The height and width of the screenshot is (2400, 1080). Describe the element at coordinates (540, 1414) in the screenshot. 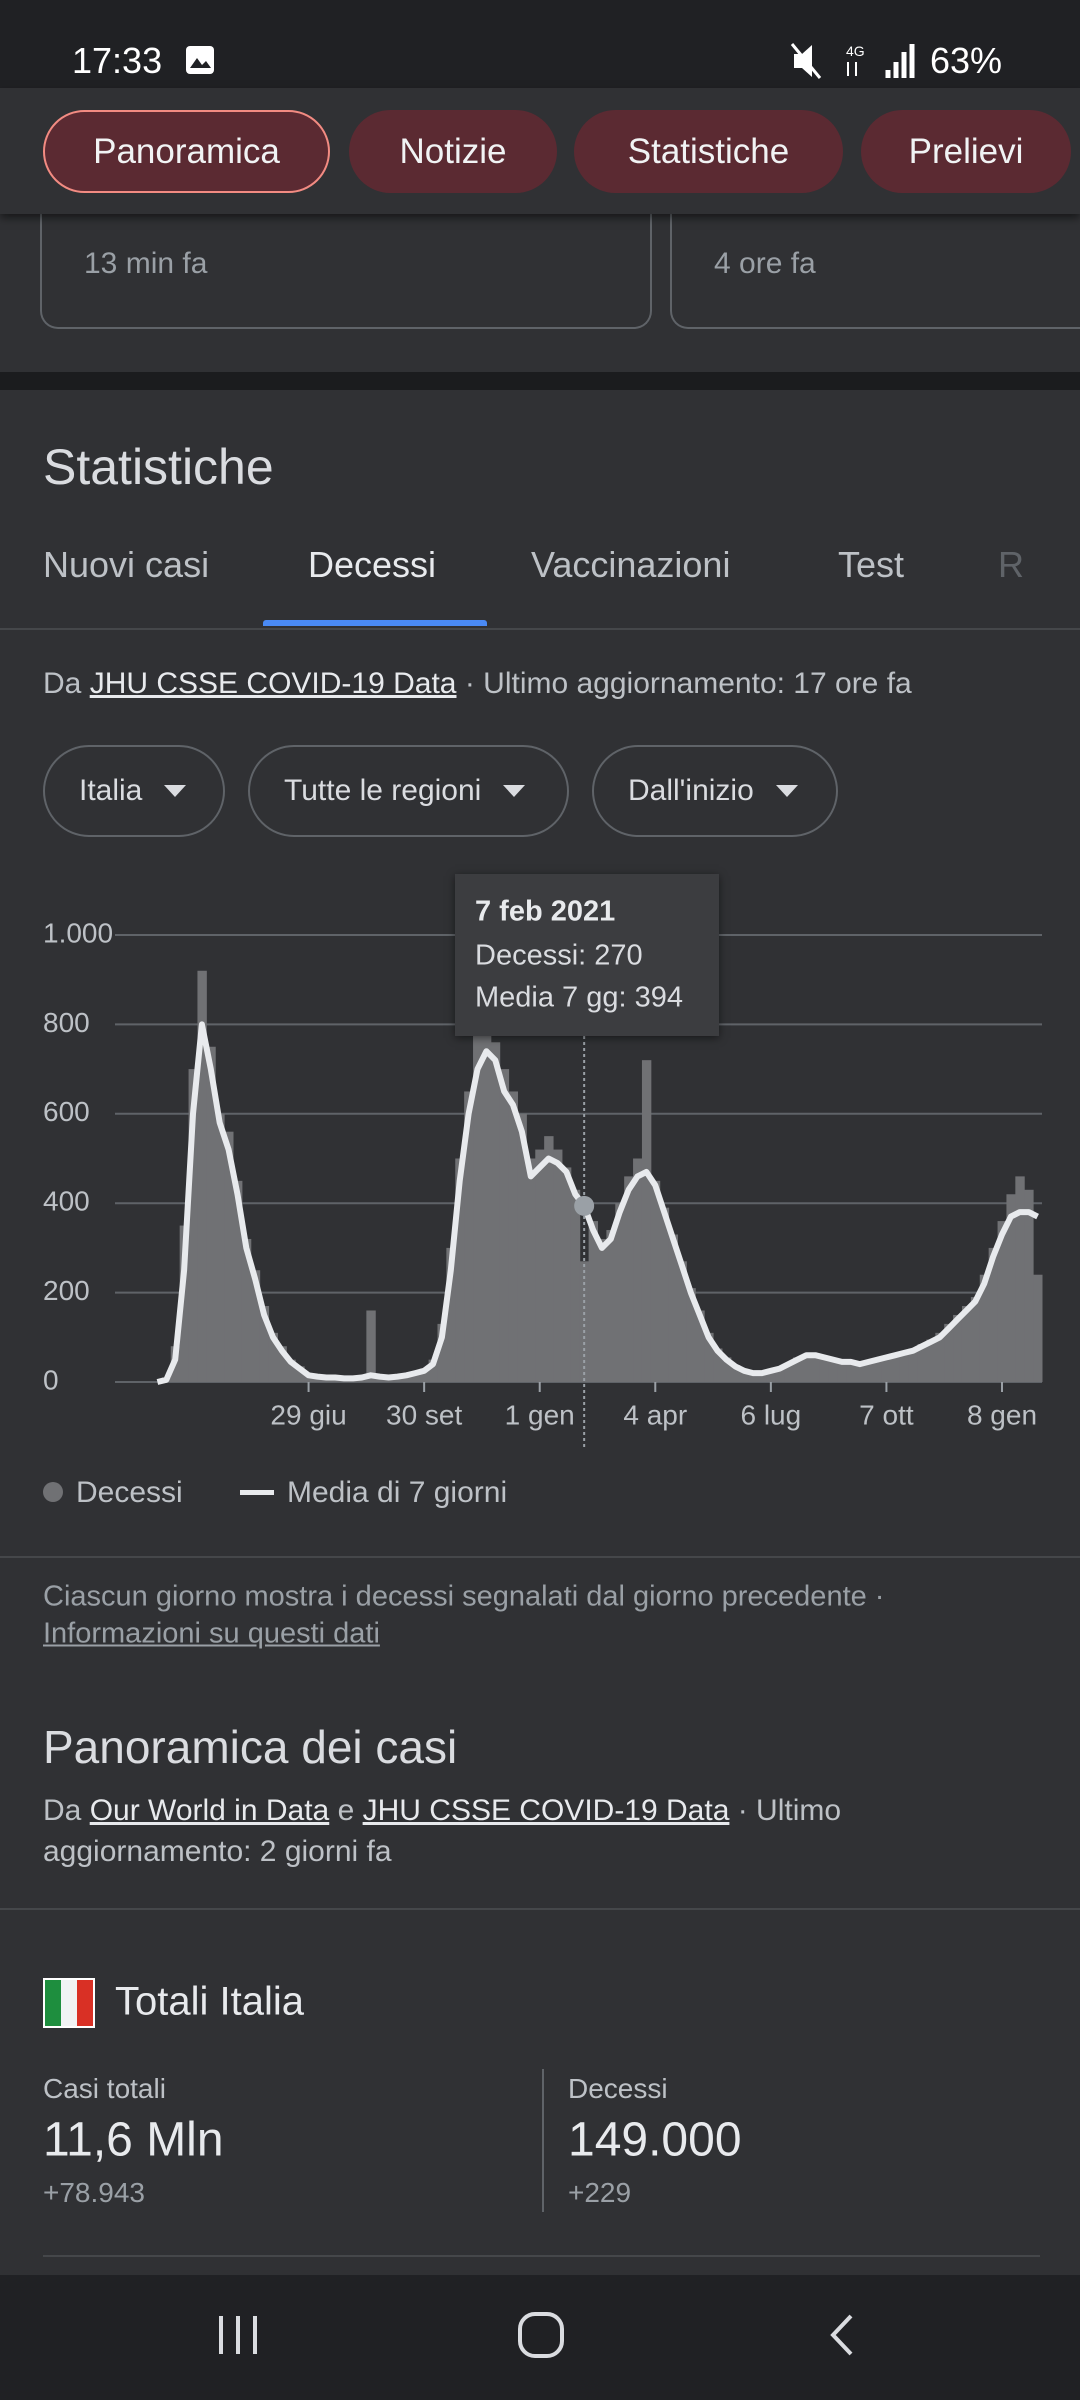

I see `x-tick-label: 1 gen` at that location.